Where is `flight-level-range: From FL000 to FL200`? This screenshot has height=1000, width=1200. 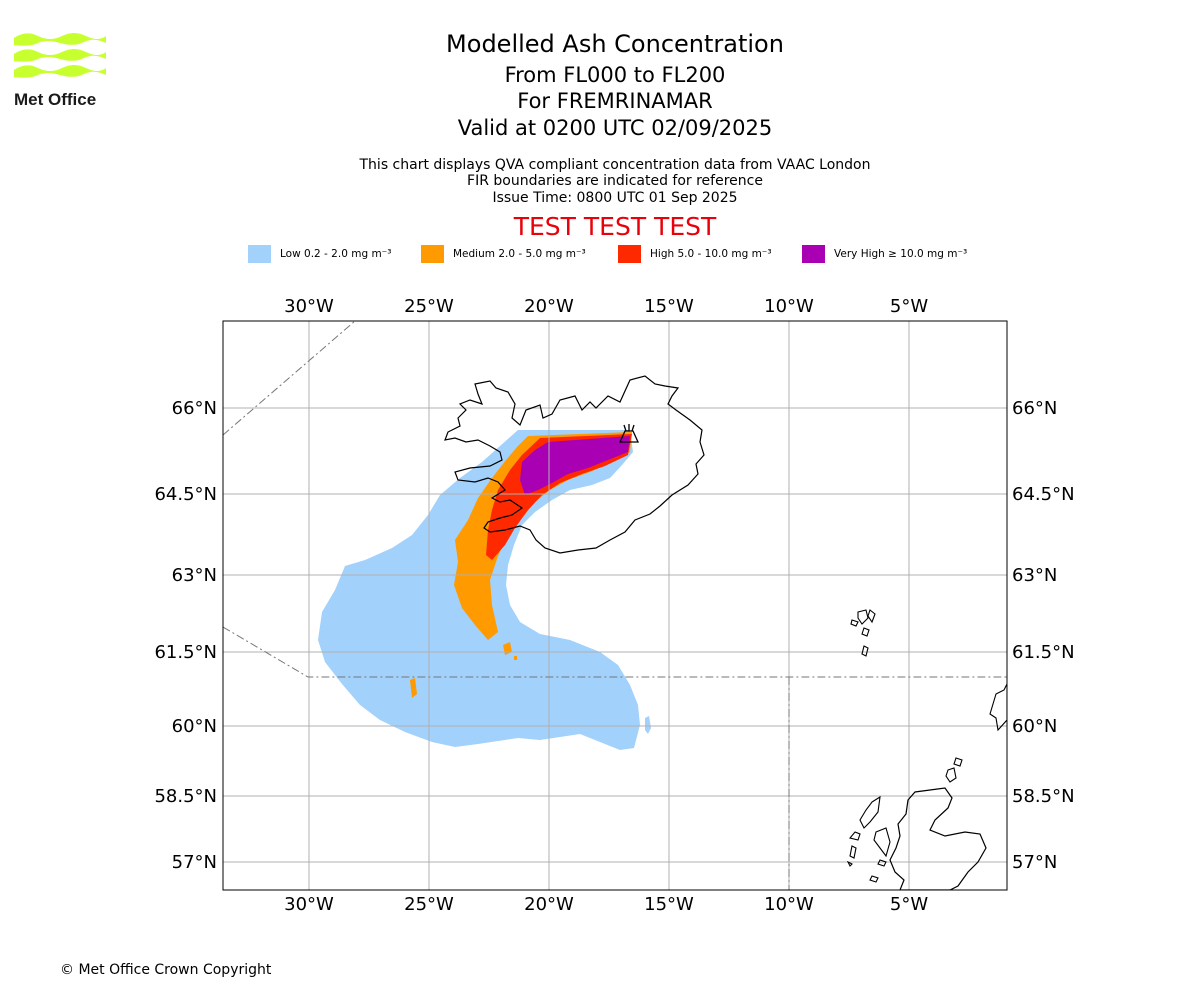
flight-level-range: From FL000 to FL200 is located at coordinates (615, 75).